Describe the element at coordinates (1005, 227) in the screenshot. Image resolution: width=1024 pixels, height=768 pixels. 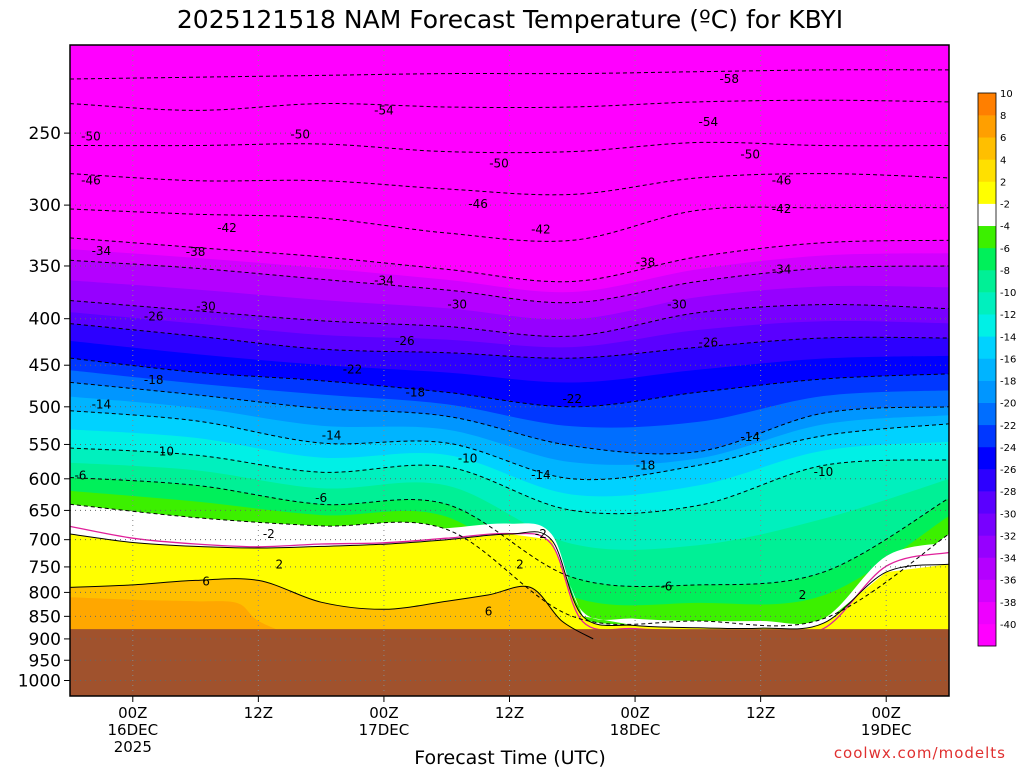
I see `colorbar-label: -4` at that location.